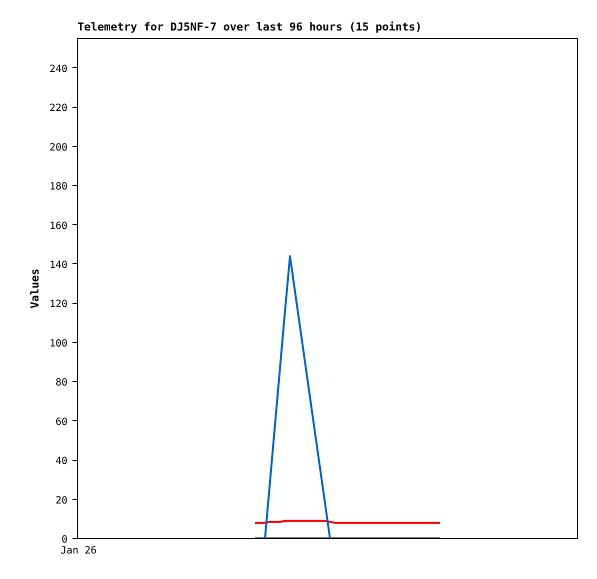 The height and width of the screenshot is (579, 597). I want to click on text: Jan 26, so click(78, 551).